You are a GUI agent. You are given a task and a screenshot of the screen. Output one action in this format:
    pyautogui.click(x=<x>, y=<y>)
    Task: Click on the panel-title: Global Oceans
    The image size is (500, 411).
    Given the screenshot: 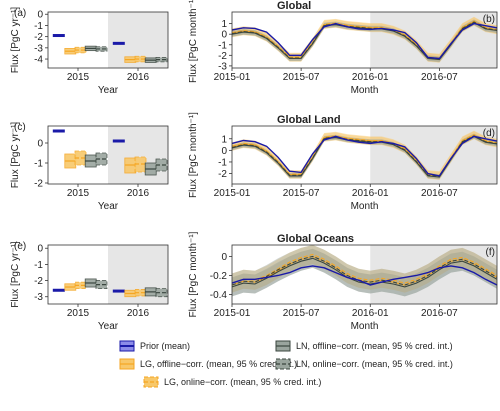 What is the action you would take?
    pyautogui.click(x=315, y=239)
    